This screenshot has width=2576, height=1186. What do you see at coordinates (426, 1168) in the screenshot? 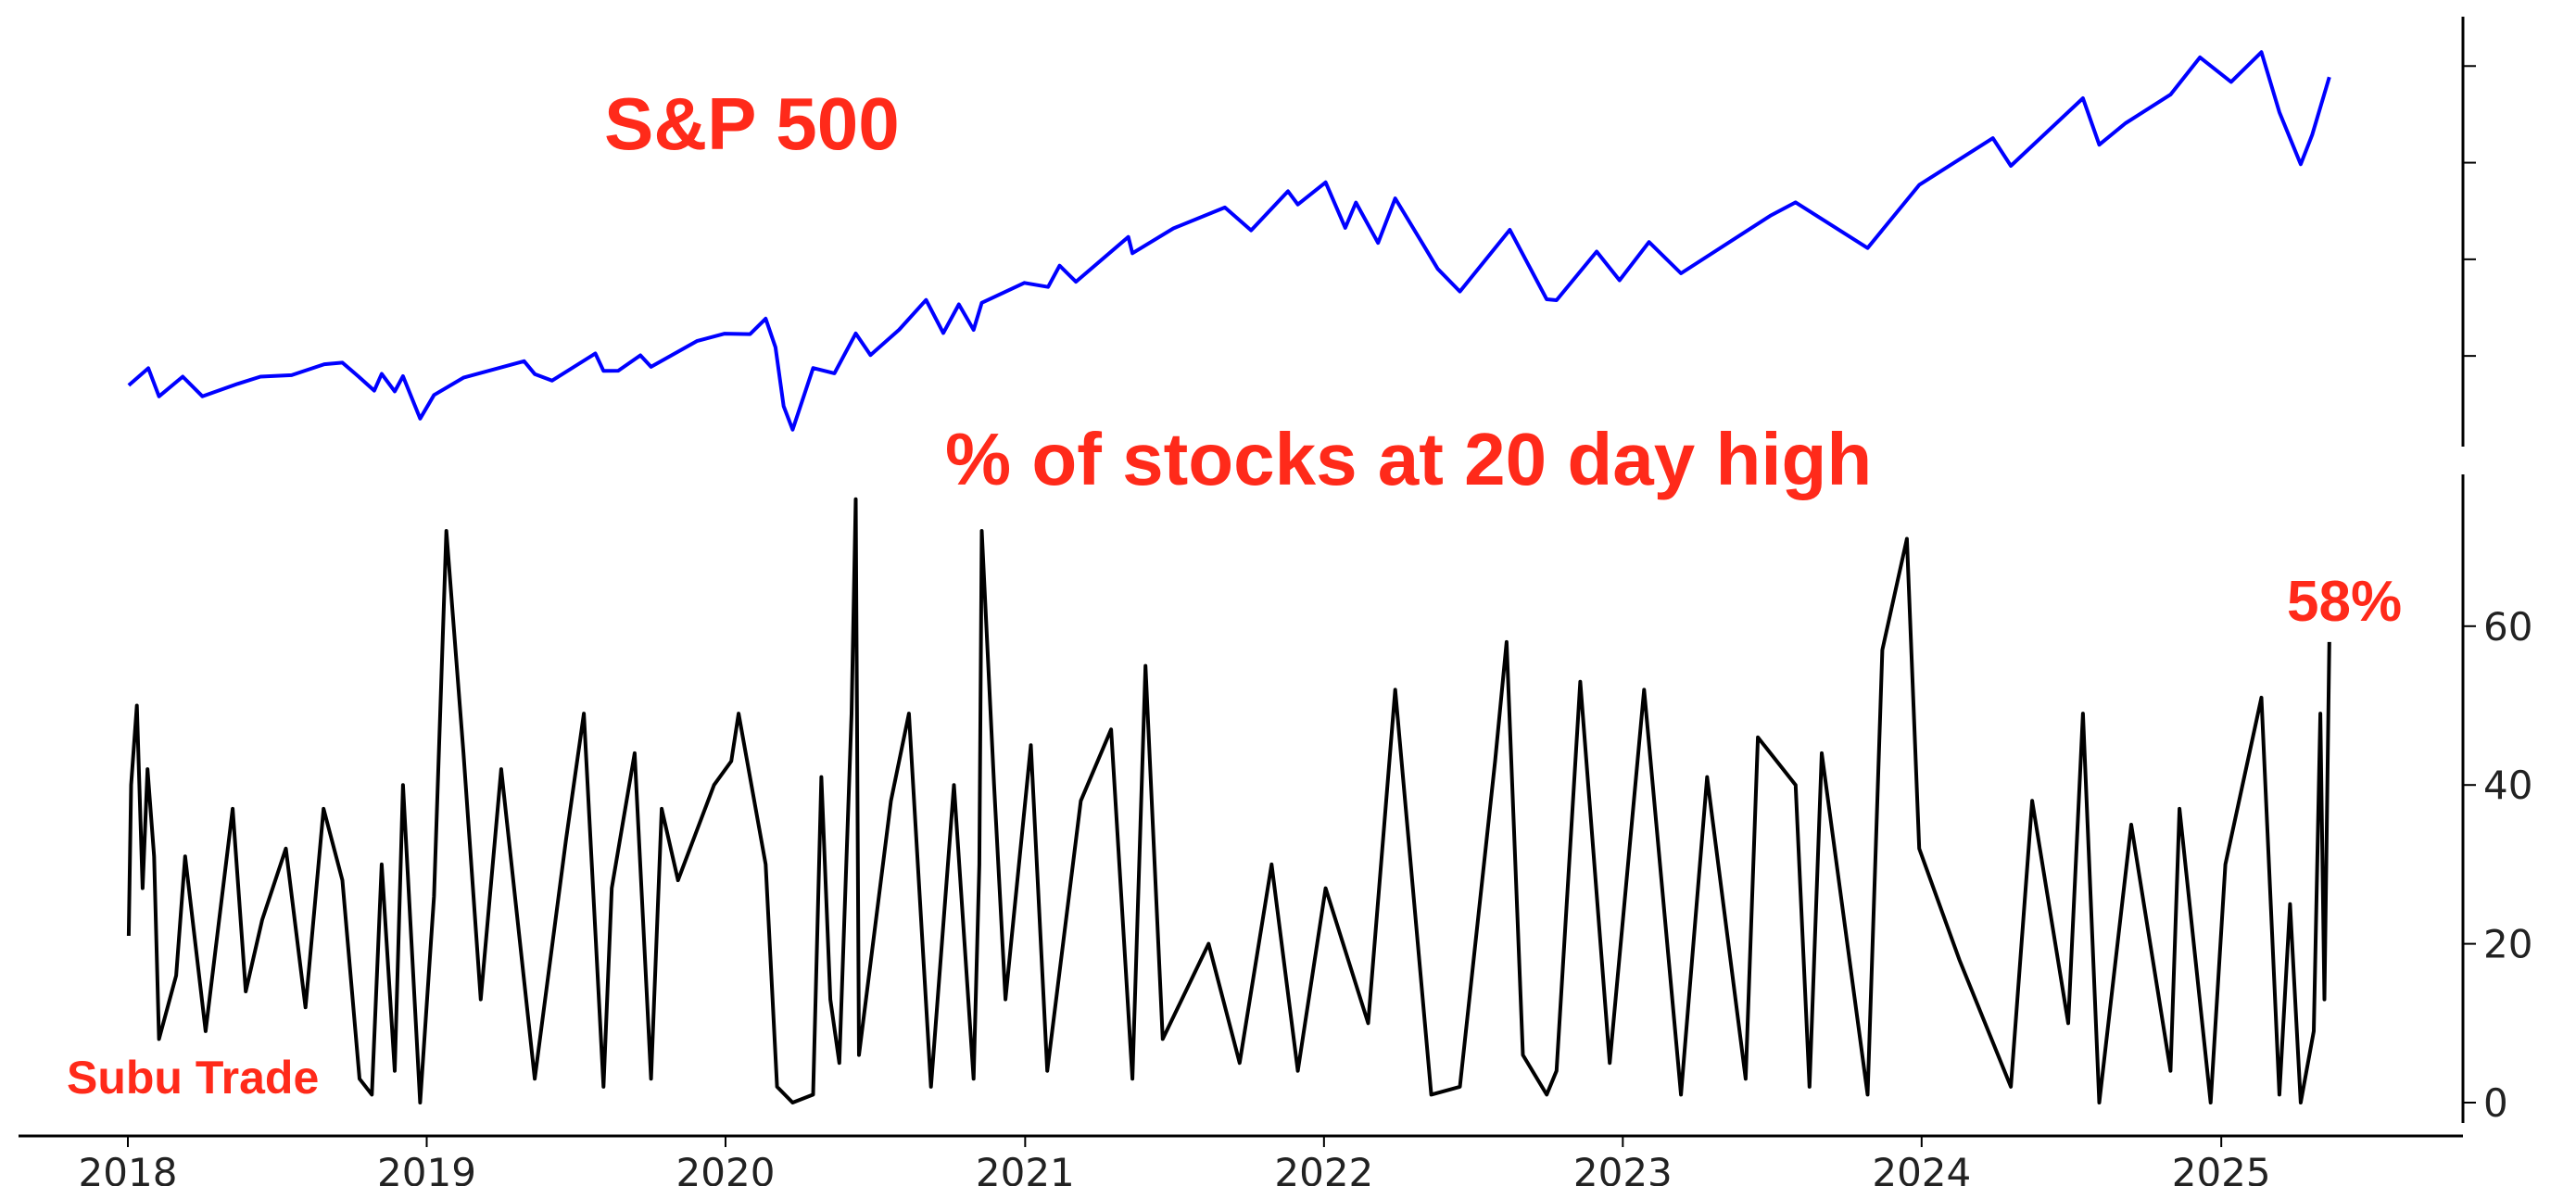
I see `x-tick-label: 2019` at bounding box center [426, 1168].